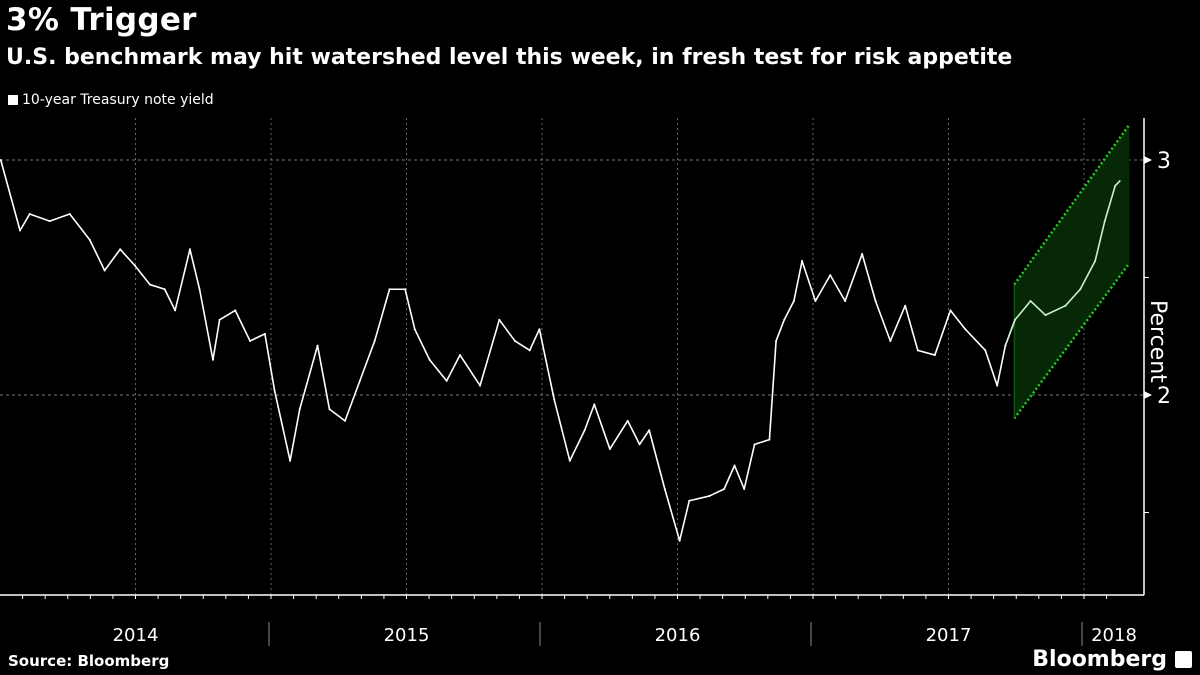  Describe the element at coordinates (1183, 659) in the screenshot. I see `bloomberg-chart-icon` at that location.